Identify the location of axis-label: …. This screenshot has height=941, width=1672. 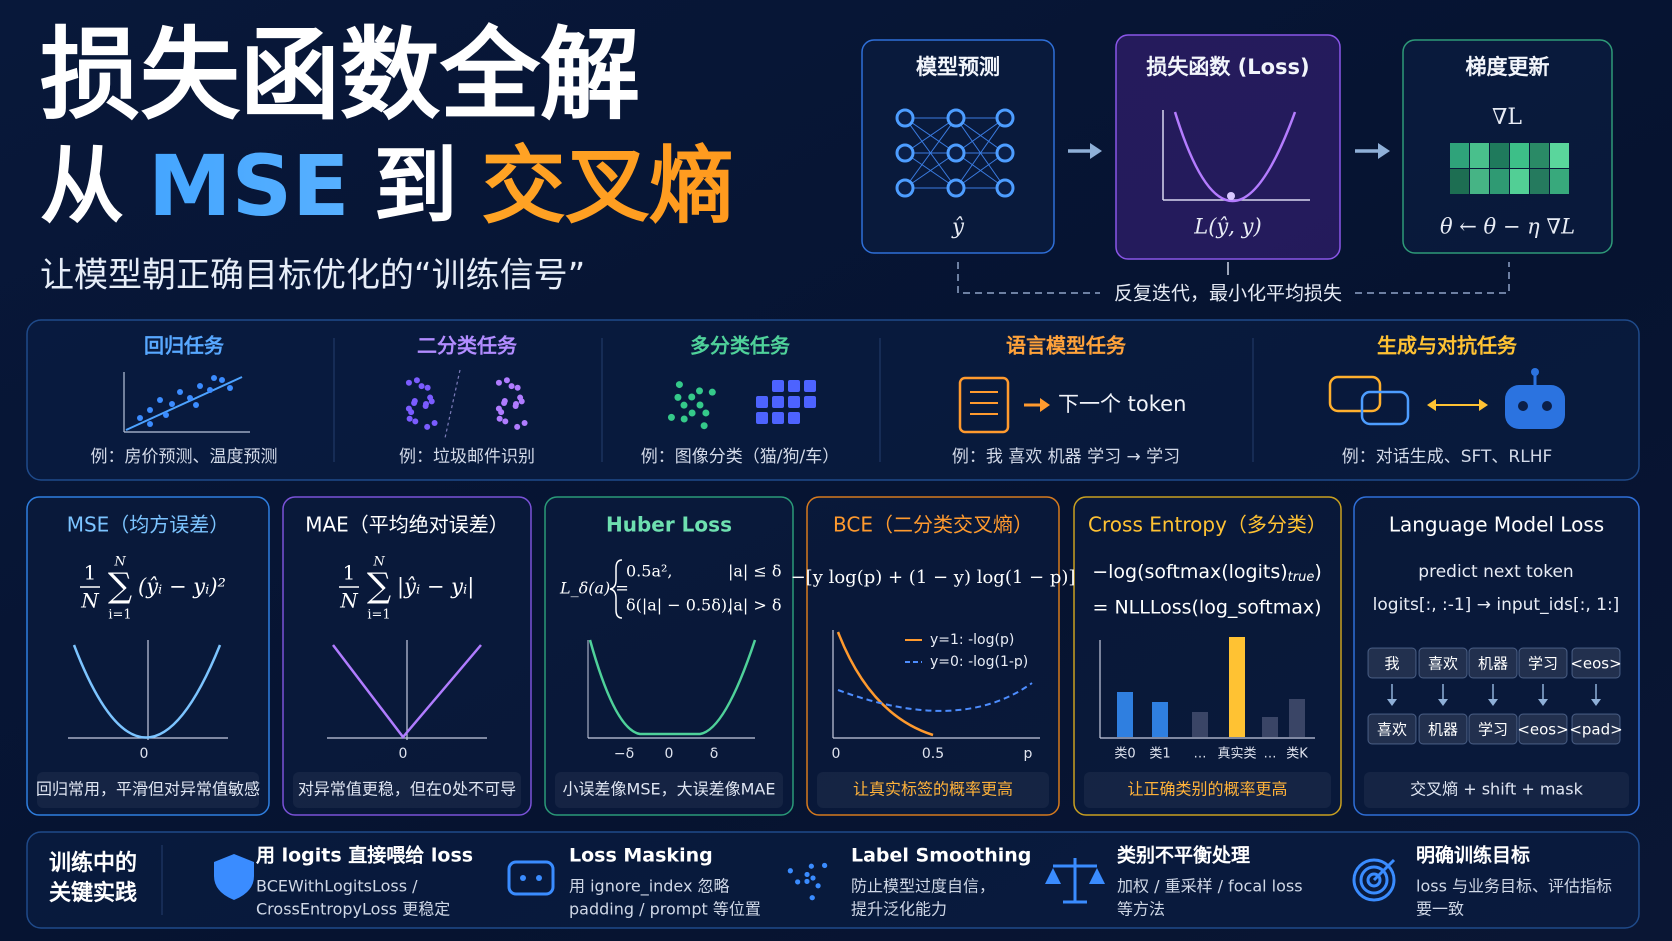
(1200, 754).